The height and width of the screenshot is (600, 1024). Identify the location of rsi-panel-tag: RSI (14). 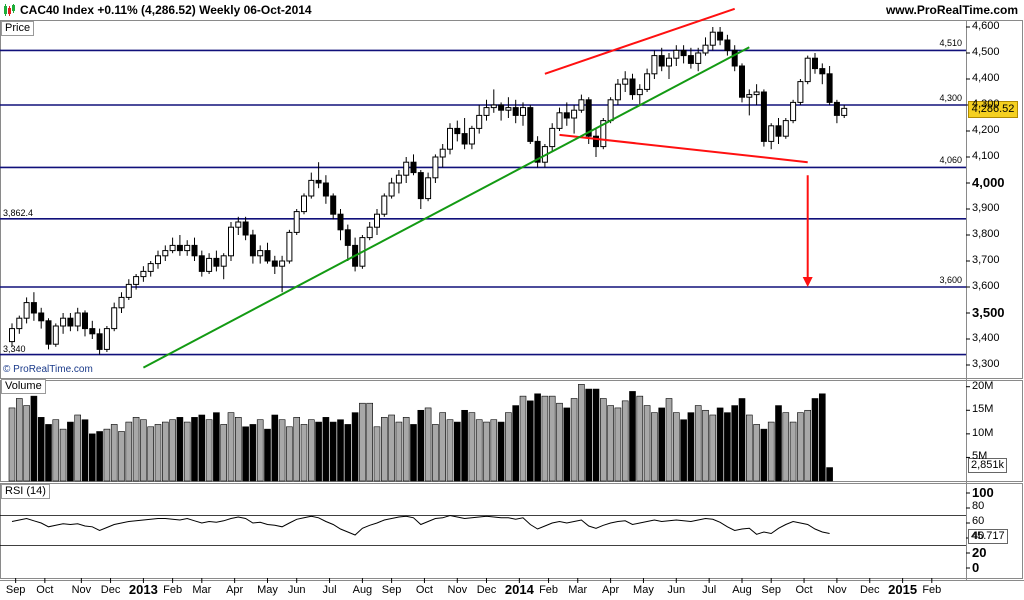
(25, 491).